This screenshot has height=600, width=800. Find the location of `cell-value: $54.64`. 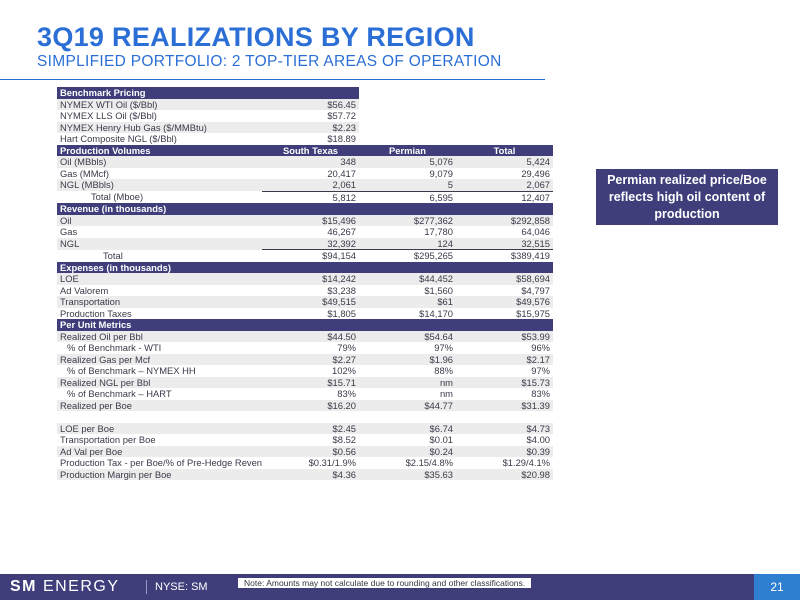

cell-value: $54.64 is located at coordinates (407, 336).